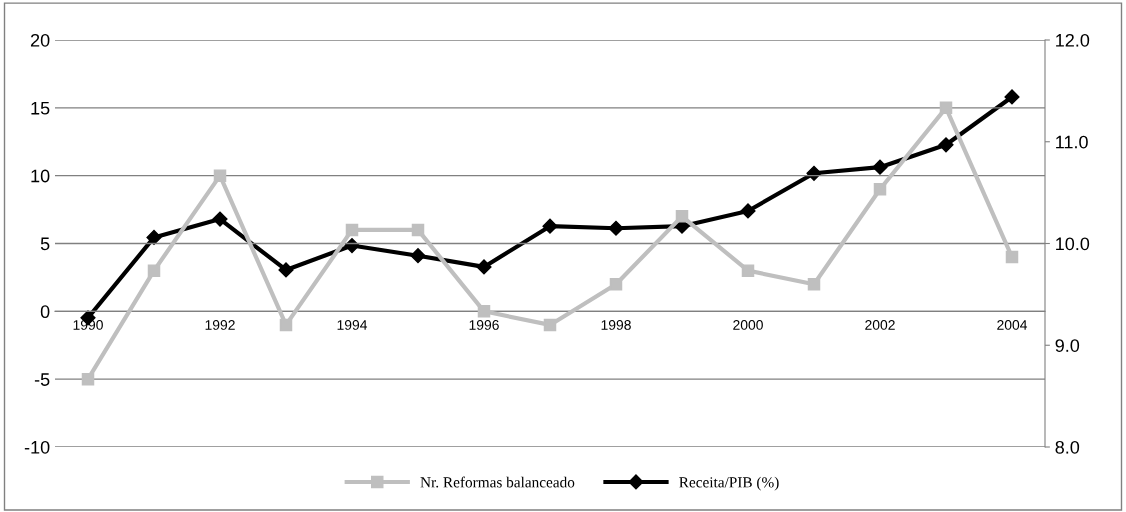  I want to click on y-tick-label: -10, so click(37, 447).